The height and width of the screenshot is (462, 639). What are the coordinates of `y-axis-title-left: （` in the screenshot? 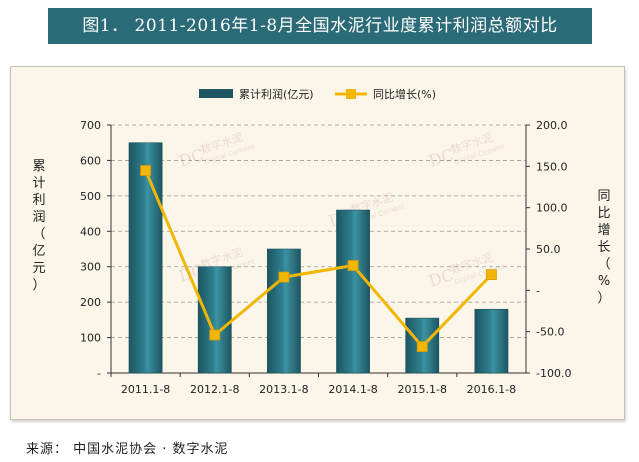 It's located at (38, 234).